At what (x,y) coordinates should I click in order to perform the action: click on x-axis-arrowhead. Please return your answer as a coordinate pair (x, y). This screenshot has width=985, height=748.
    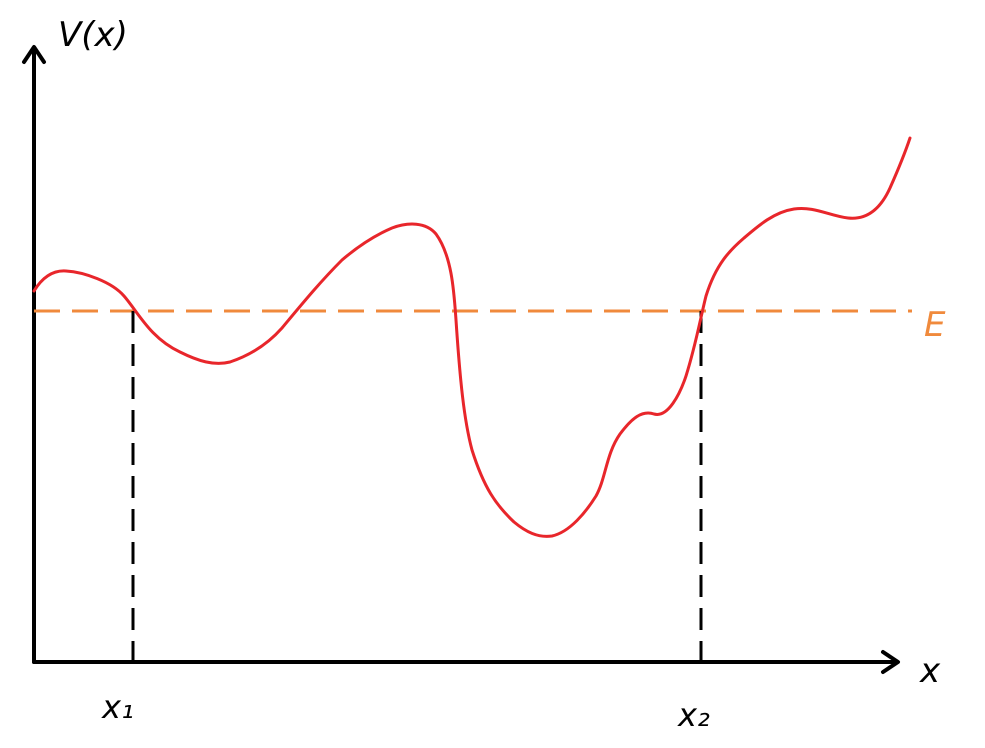
    Looking at the image, I should click on (890, 662).